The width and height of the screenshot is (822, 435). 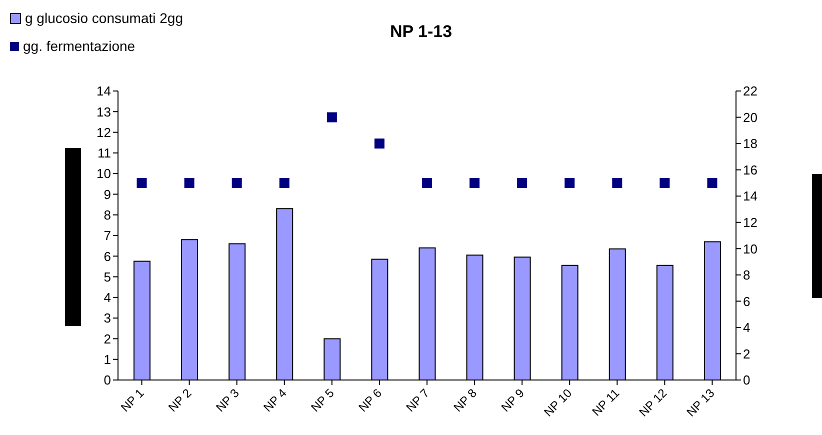 I want to click on y-tick-label: 12, so click(x=103, y=132).